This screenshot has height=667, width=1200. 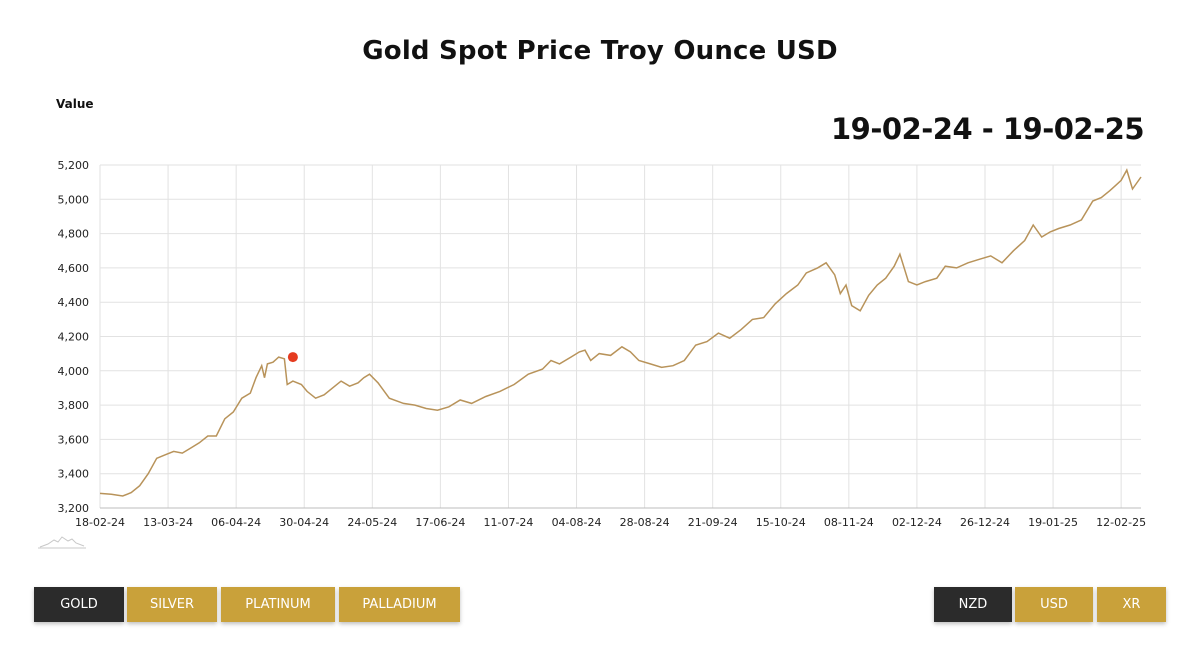 I want to click on palladium-button: PALLADIUM, so click(x=399, y=604).